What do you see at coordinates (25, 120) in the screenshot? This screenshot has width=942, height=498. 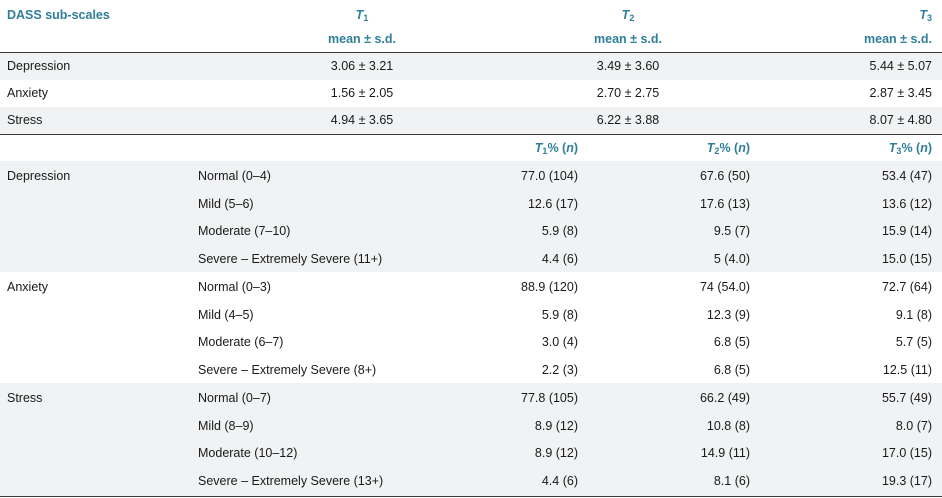 I see `means-label: Stress` at bounding box center [25, 120].